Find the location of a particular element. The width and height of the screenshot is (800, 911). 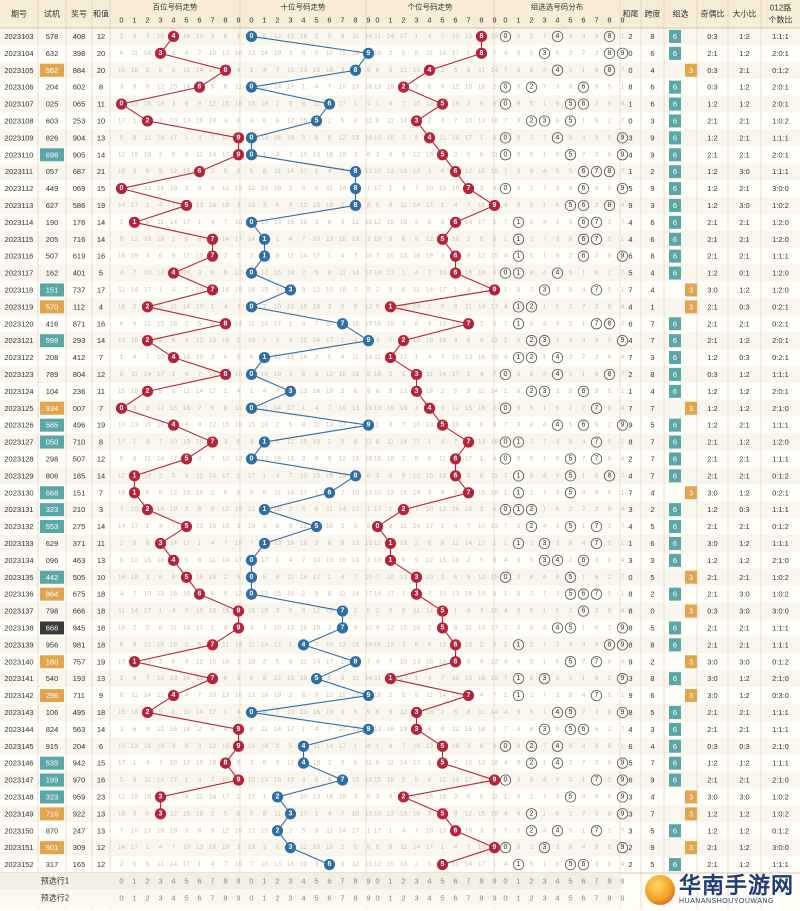

trend-ball-digit: 9 is located at coordinates (369, 695).